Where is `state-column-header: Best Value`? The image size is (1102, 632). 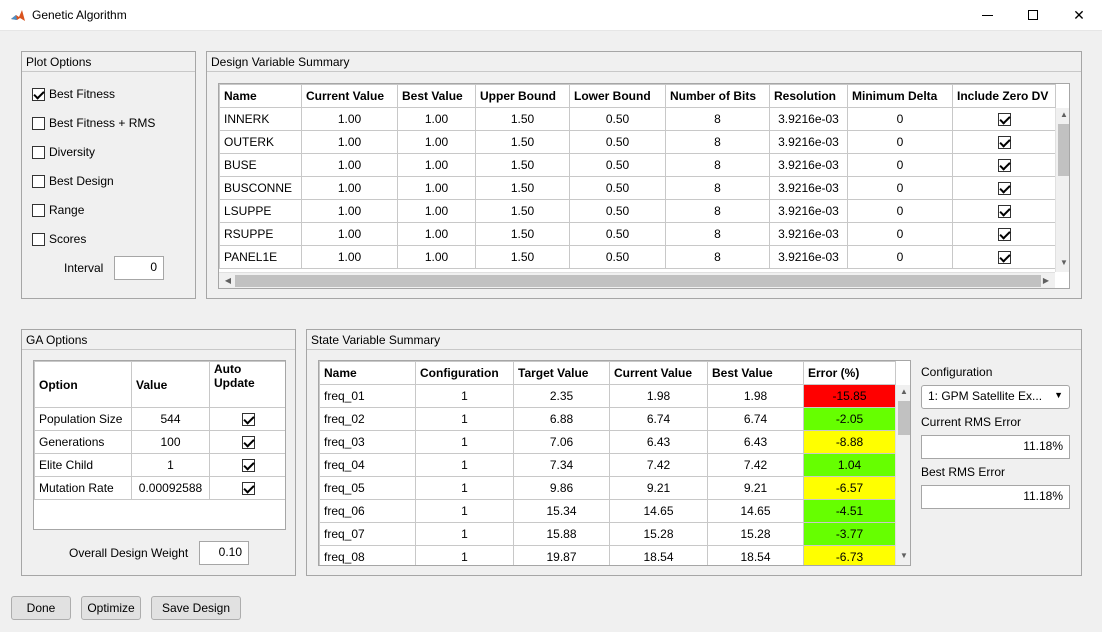
state-column-header: Best Value is located at coordinates (755, 373).